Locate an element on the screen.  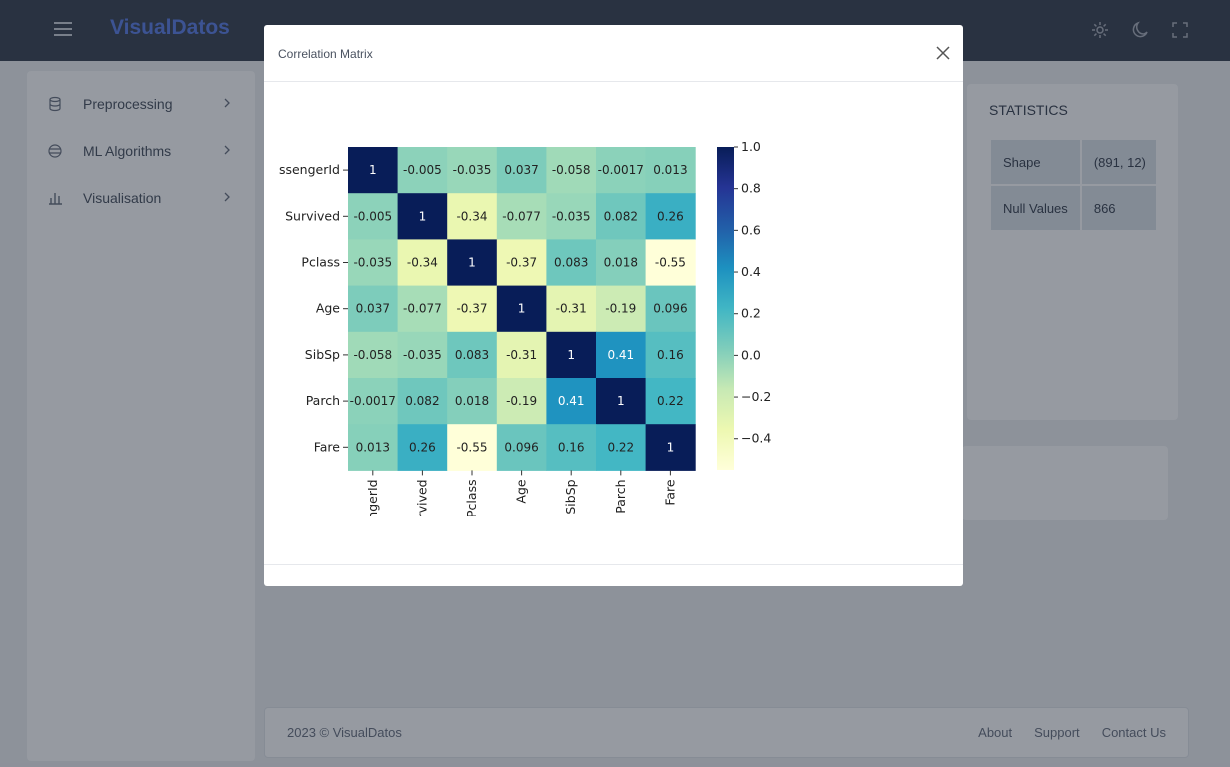
sidebar-item-ml-algorithms: ML Algorithms is located at coordinates (142, 151).